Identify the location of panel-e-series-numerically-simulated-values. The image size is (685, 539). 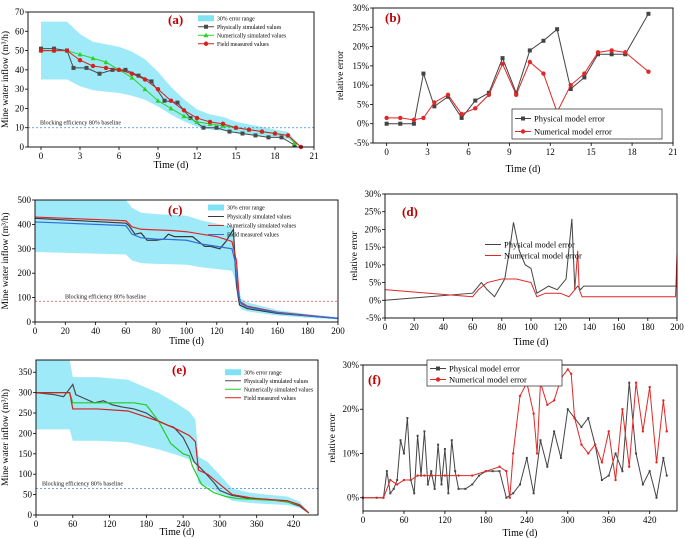
(173, 453).